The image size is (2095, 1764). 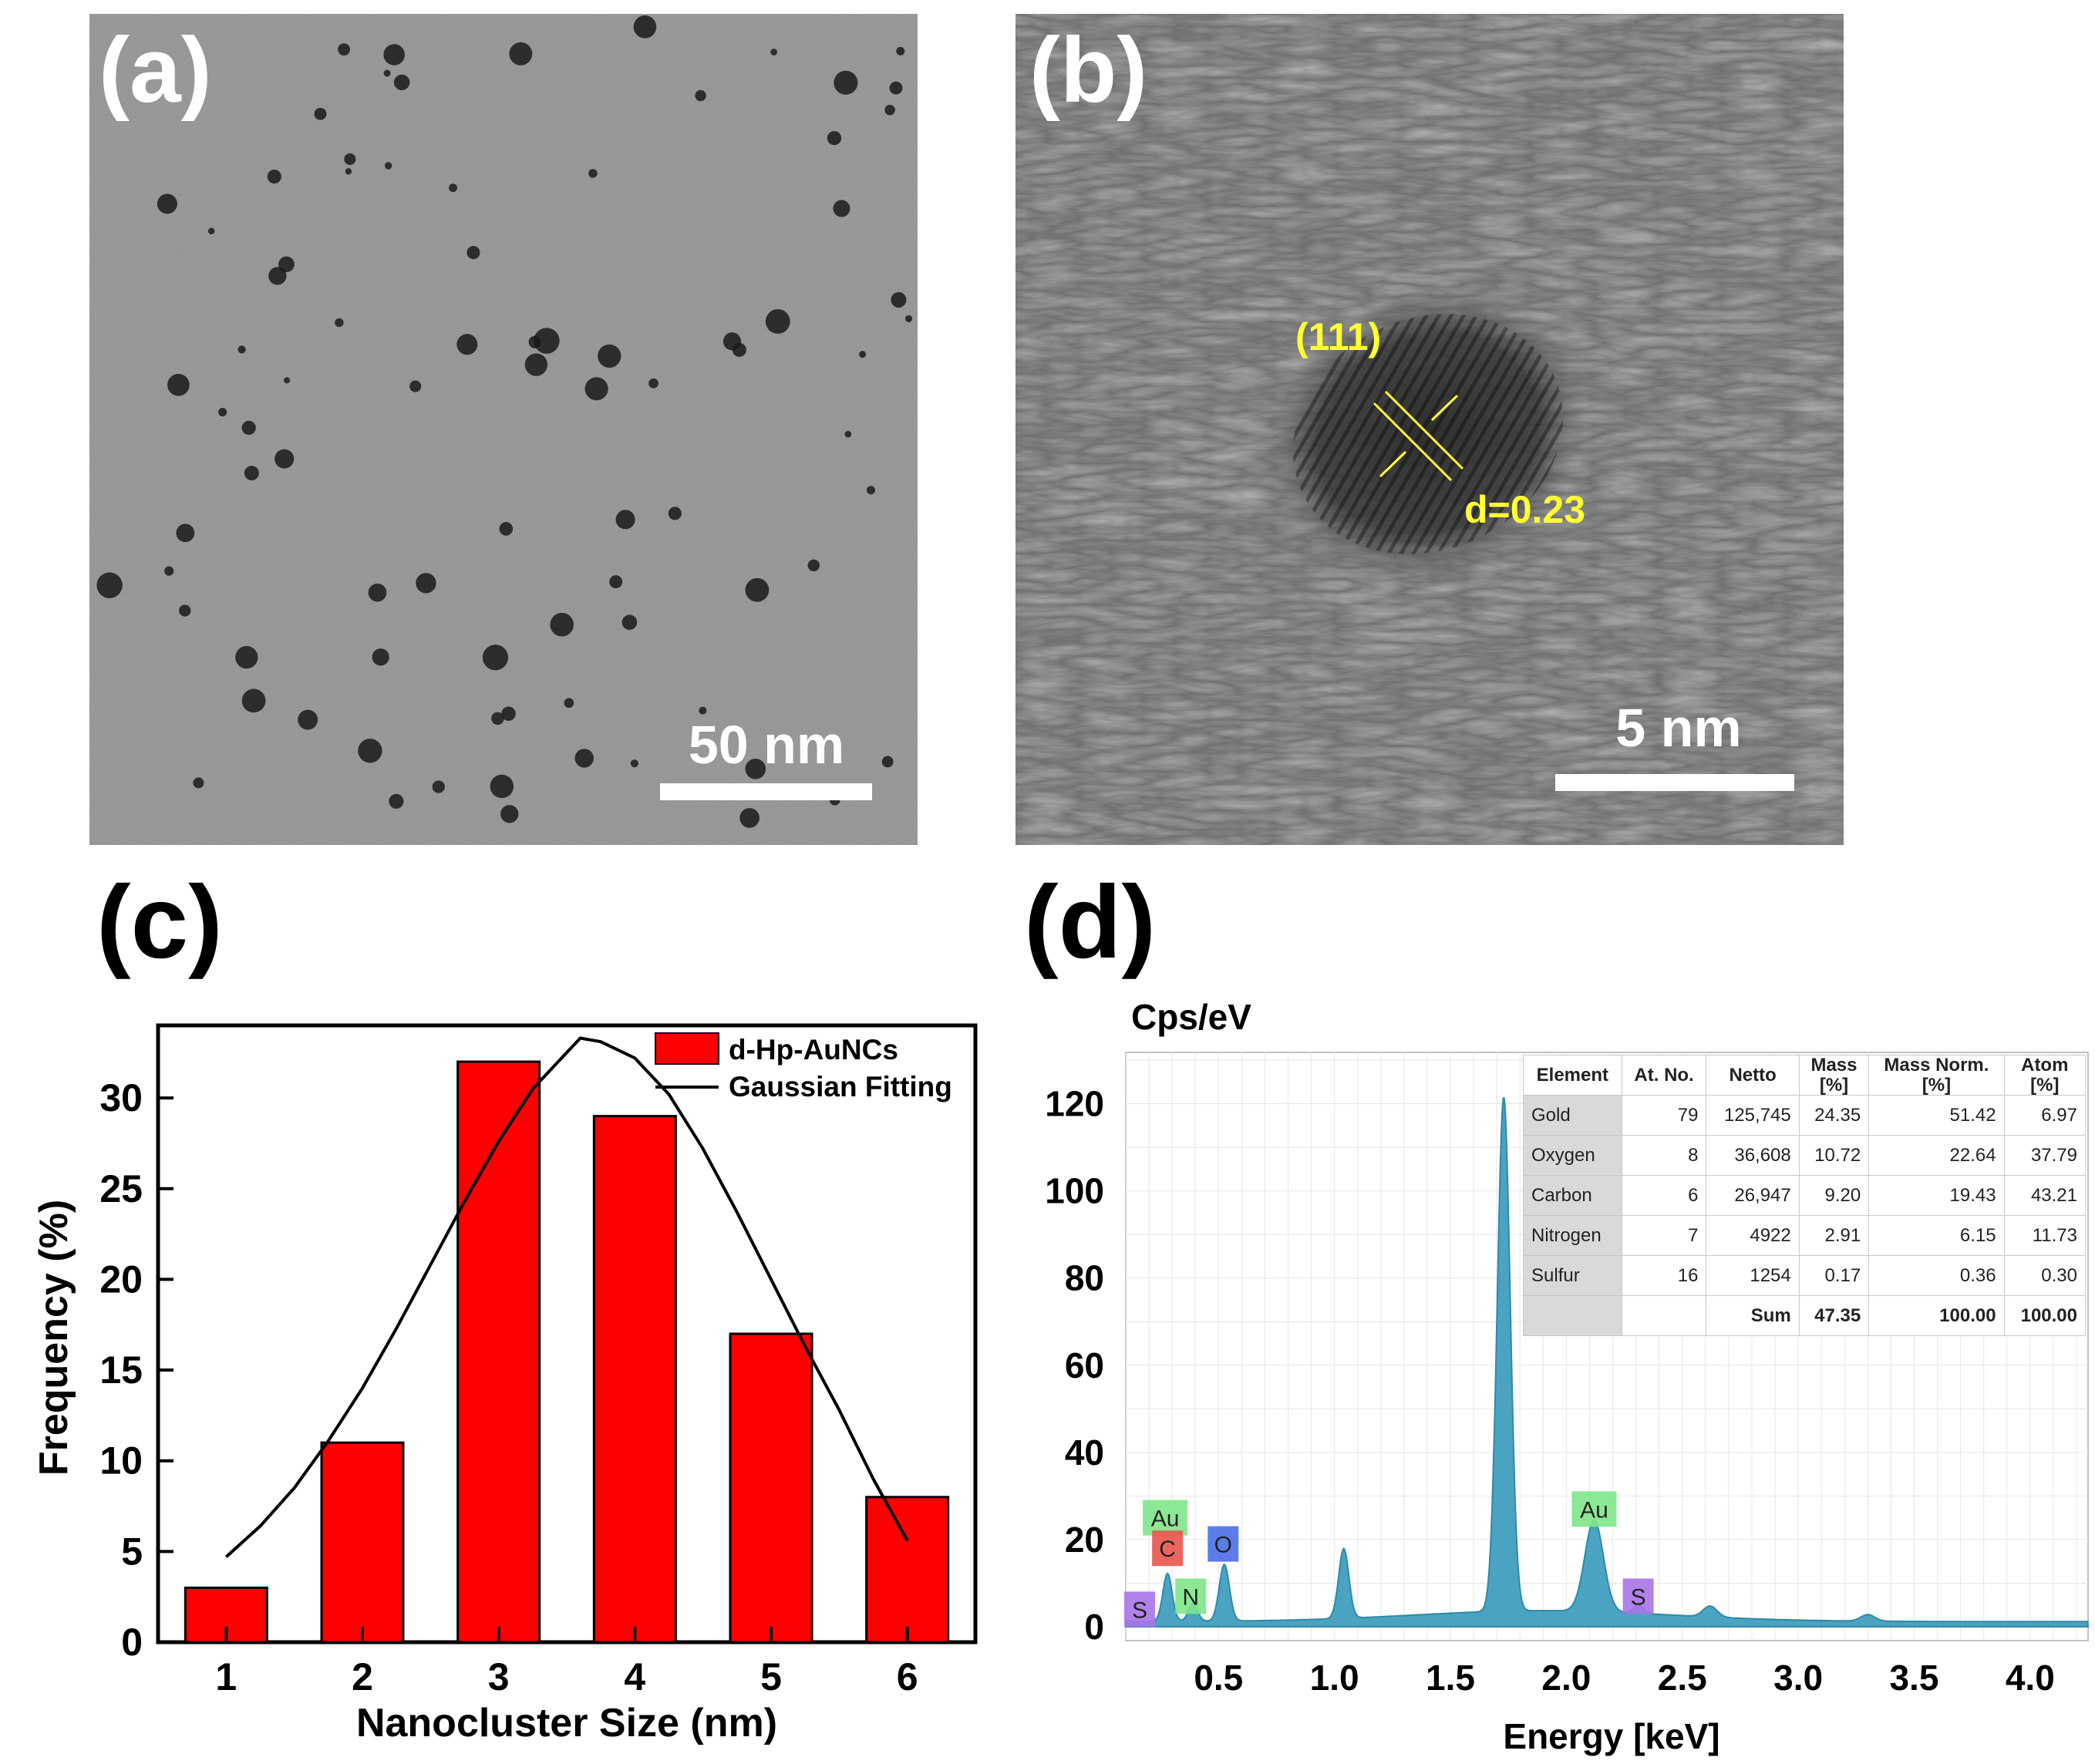 What do you see at coordinates (1572, 1115) in the screenshot?
I see `table-cell: Gold` at bounding box center [1572, 1115].